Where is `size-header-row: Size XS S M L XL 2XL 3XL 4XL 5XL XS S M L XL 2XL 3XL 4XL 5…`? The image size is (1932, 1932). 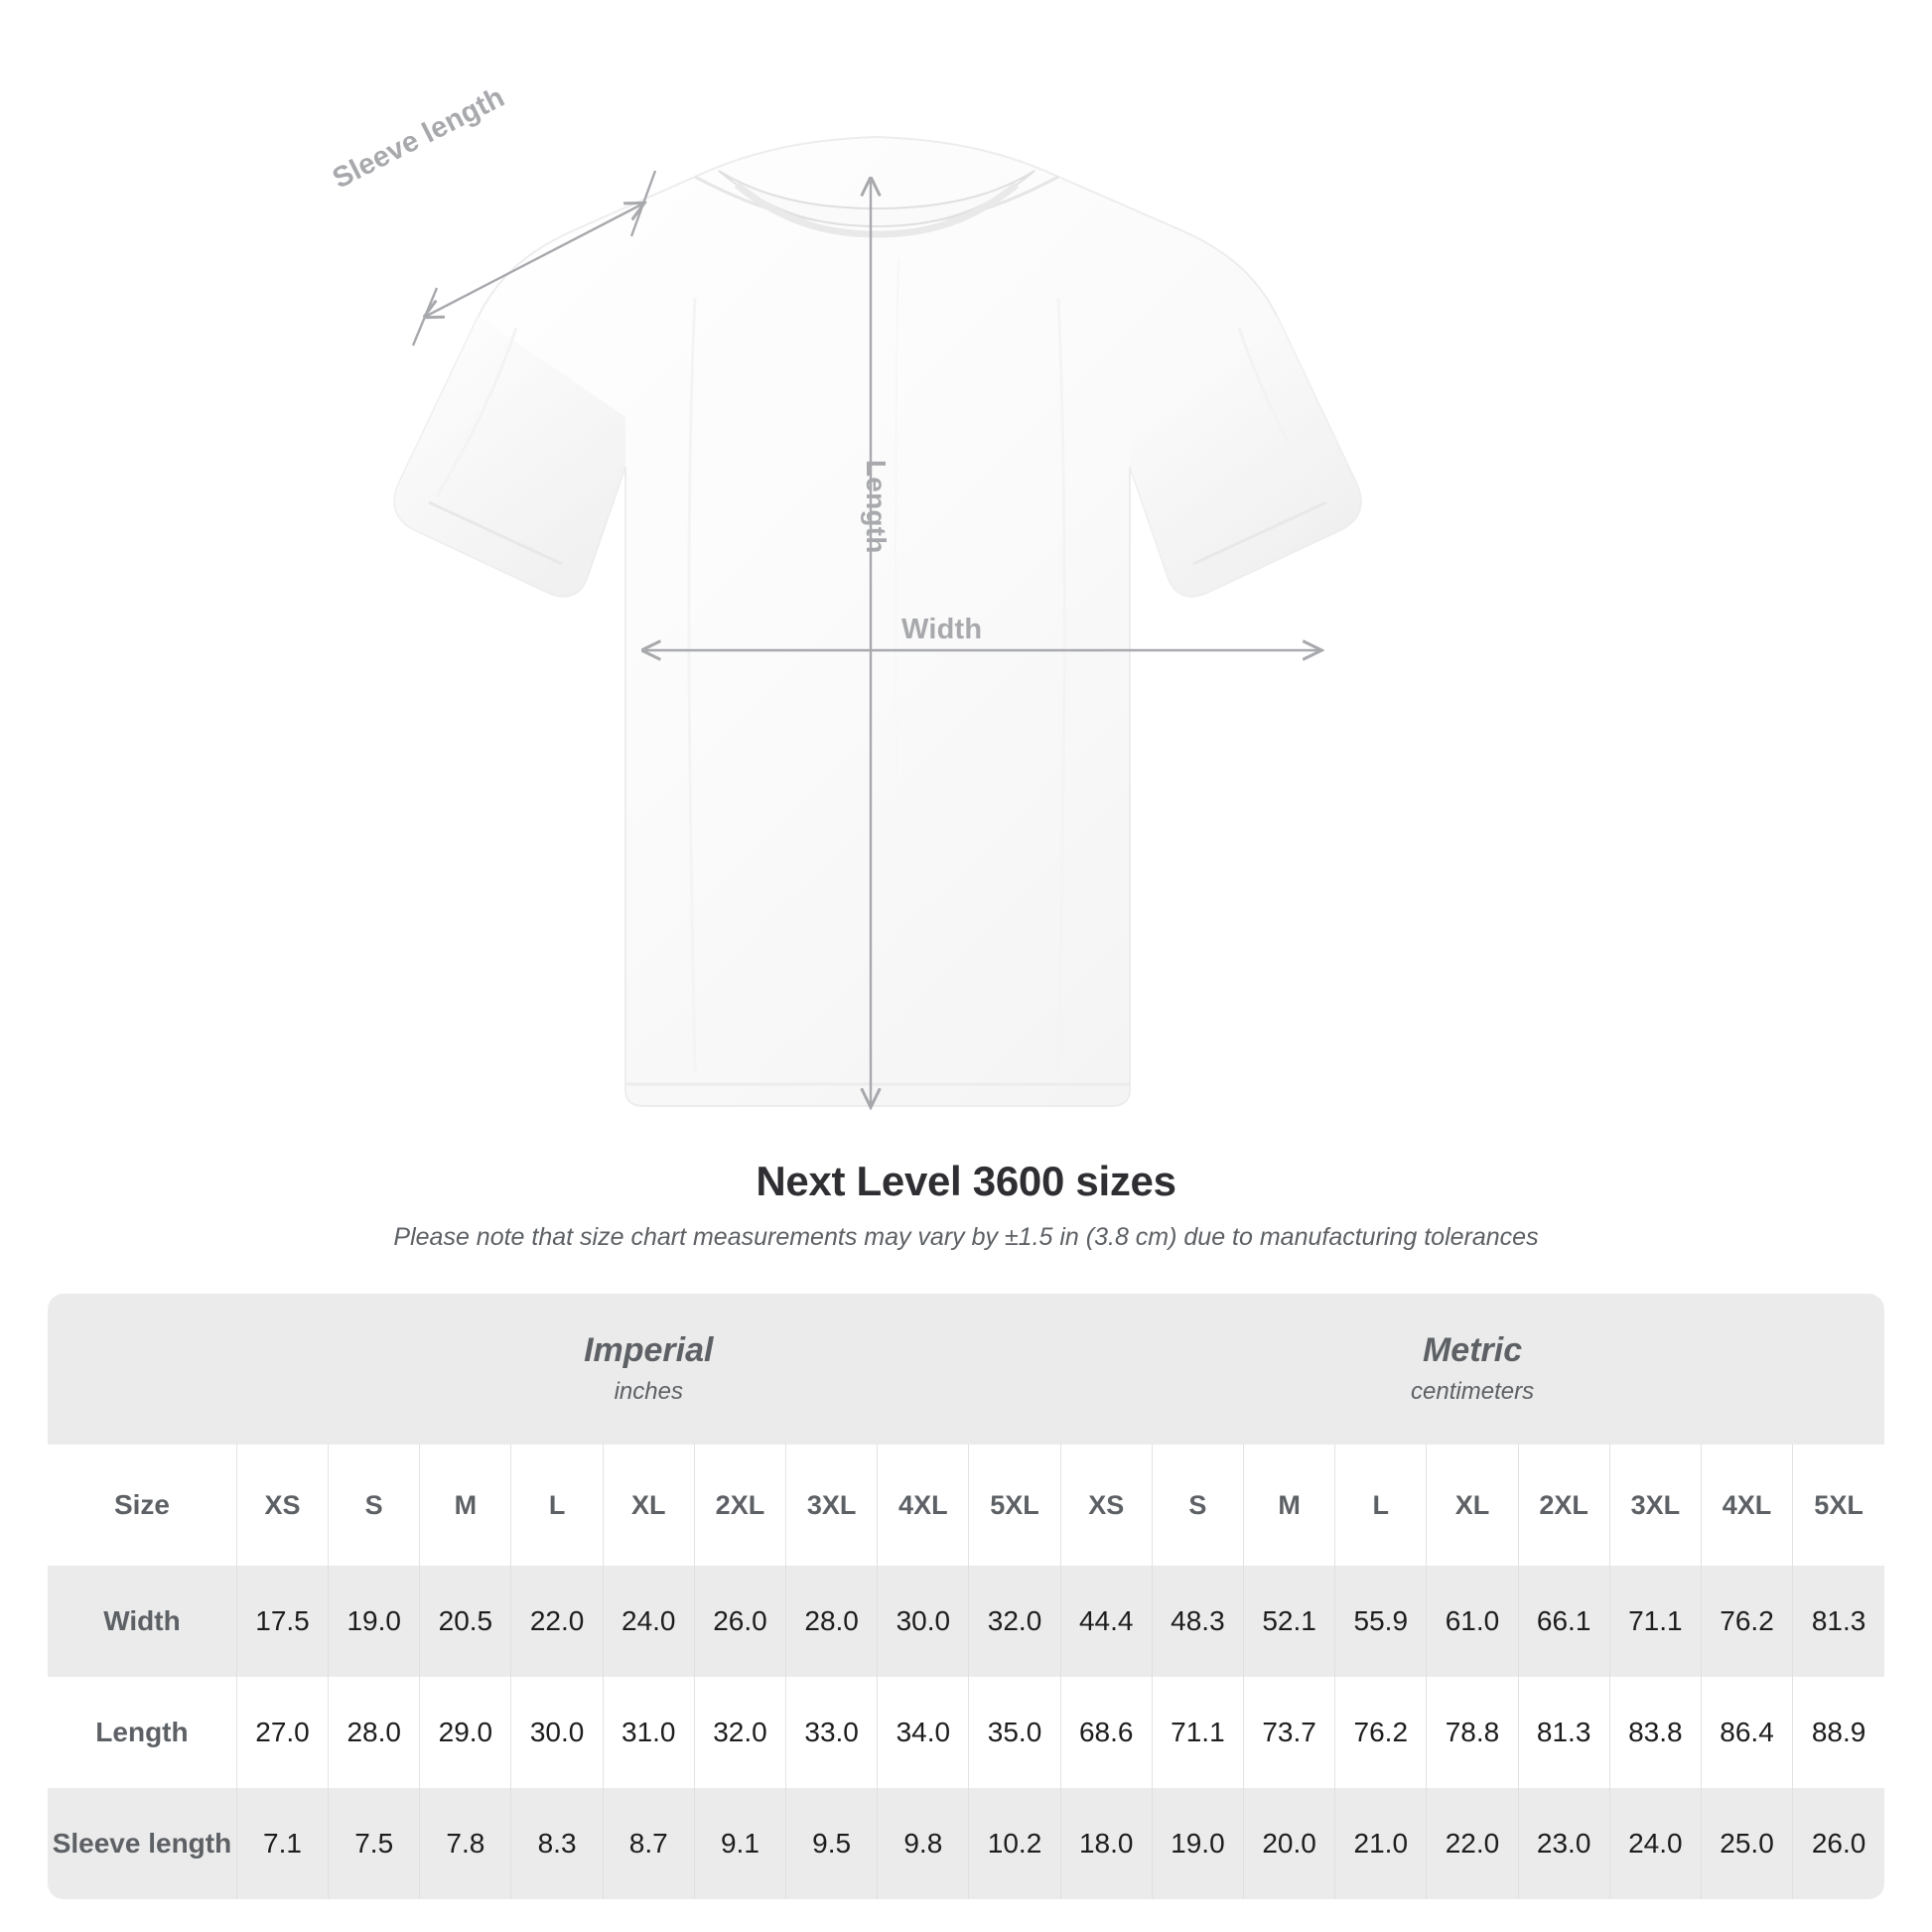 size-header-row: Size XS S M L XL 2XL 3XL 4XL 5XL XS S M L XL 2XL 3XL 4XL 5… is located at coordinates (966, 1506).